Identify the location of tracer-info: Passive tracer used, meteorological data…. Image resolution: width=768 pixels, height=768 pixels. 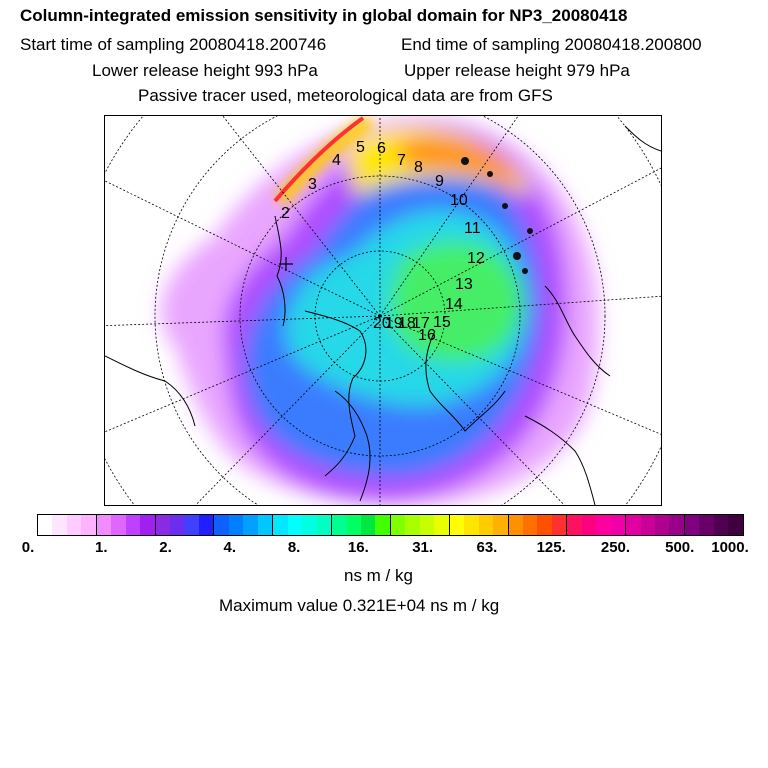
(345, 95).